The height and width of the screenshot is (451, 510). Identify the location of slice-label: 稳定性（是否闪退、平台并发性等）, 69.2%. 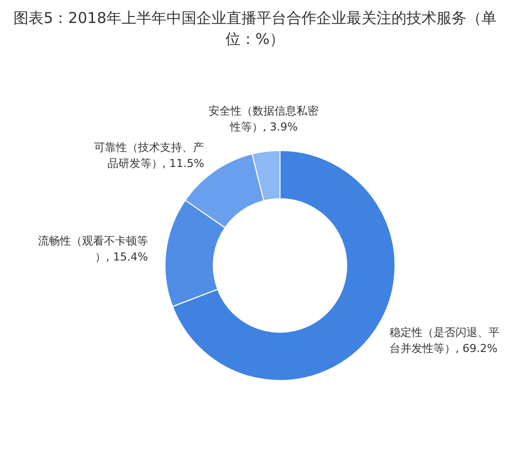
(445, 340).